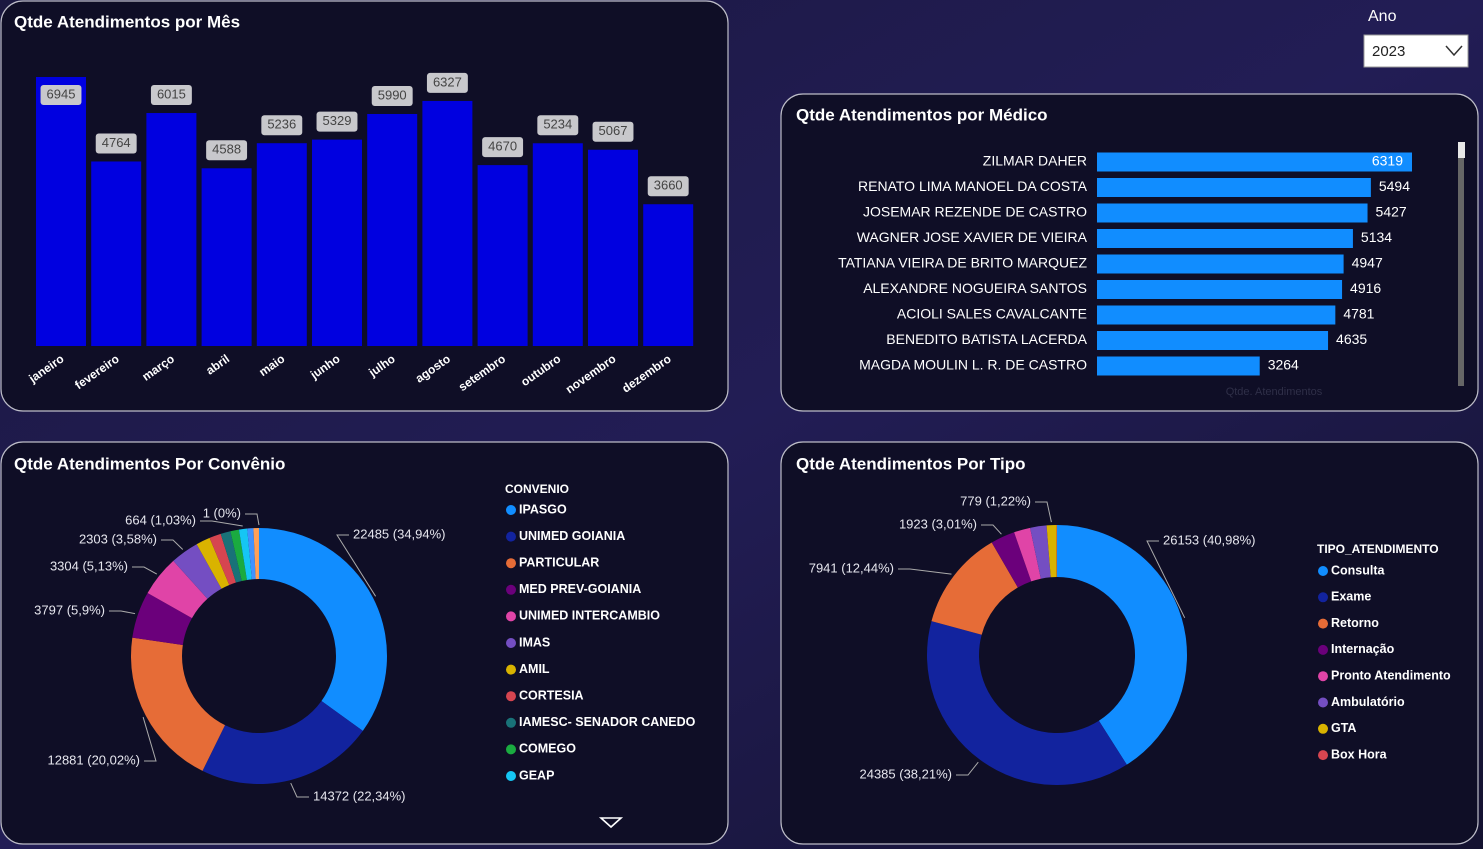  Describe the element at coordinates (572, 536) in the screenshot. I see `legend-label: UNIMED GOIANIA` at that location.